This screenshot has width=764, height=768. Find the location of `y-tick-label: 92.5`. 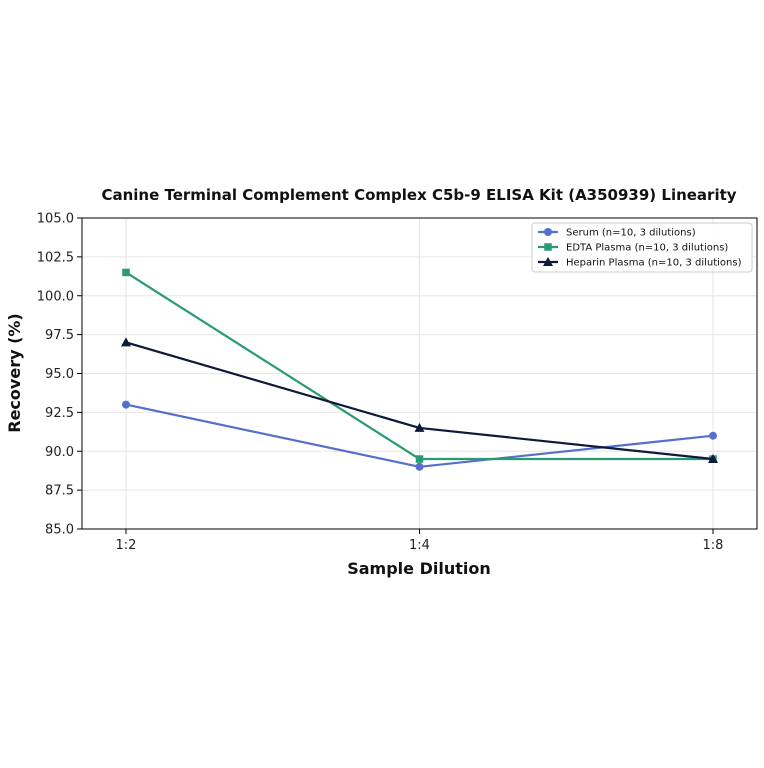

y-tick-label: 92.5 is located at coordinates (59, 413).